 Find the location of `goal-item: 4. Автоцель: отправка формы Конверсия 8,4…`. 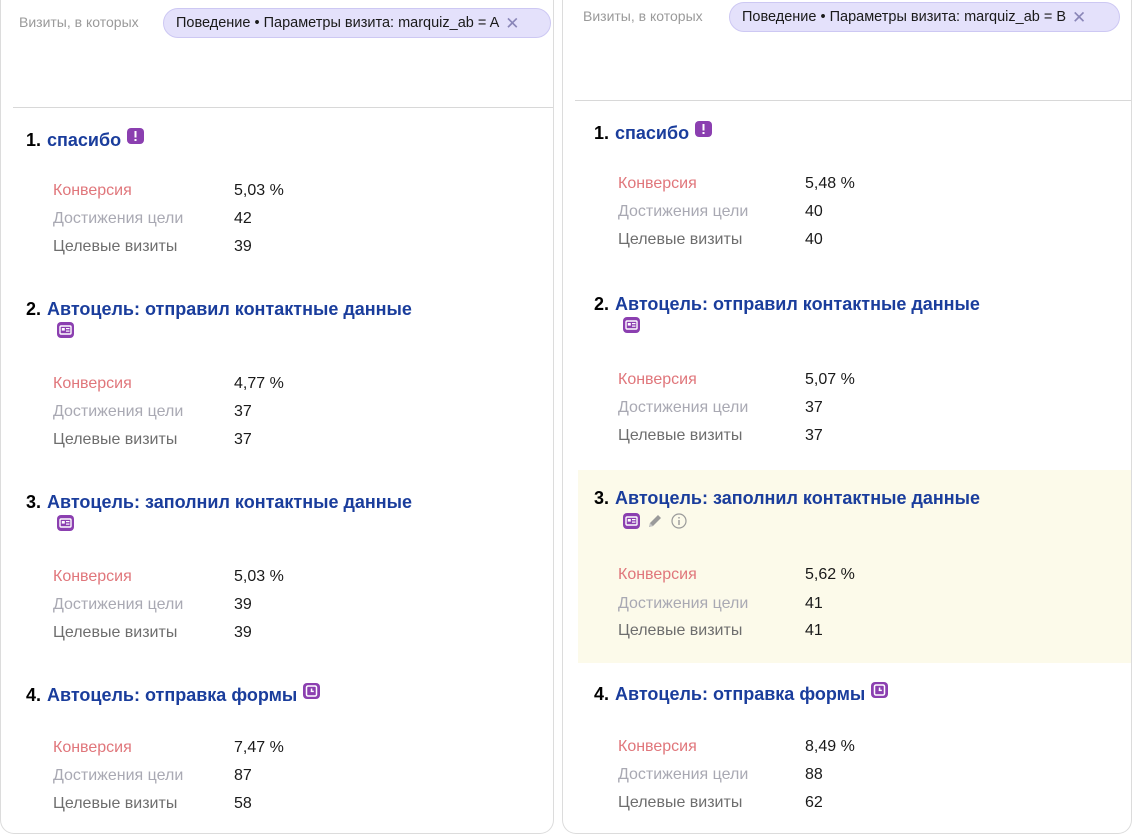

goal-item: 4. Автоцель: отправка формы Конверсия 8,4… is located at coordinates (847, 748).